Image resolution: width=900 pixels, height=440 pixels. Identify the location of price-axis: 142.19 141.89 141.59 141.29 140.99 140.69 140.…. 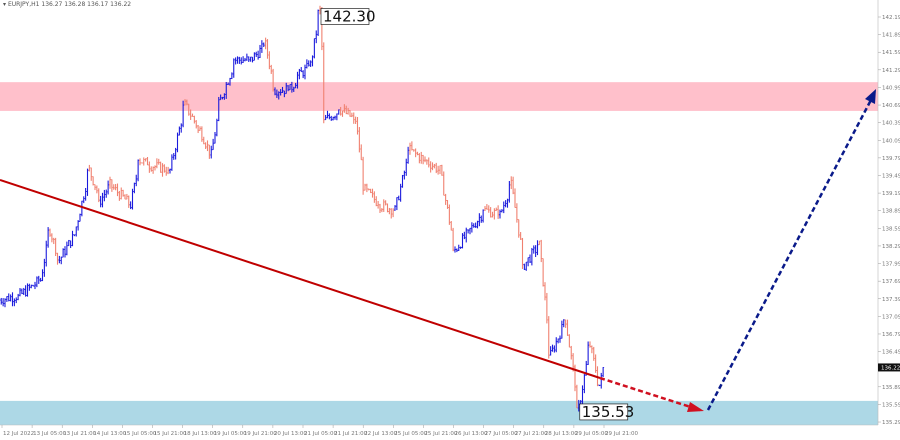
(889, 220).